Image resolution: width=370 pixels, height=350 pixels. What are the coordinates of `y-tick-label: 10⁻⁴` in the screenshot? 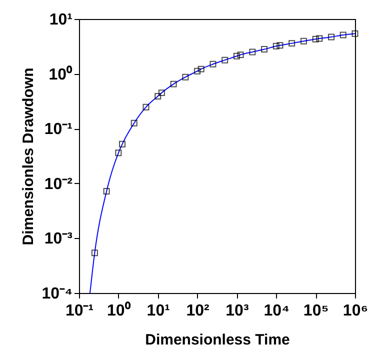 It's located at (57, 294).